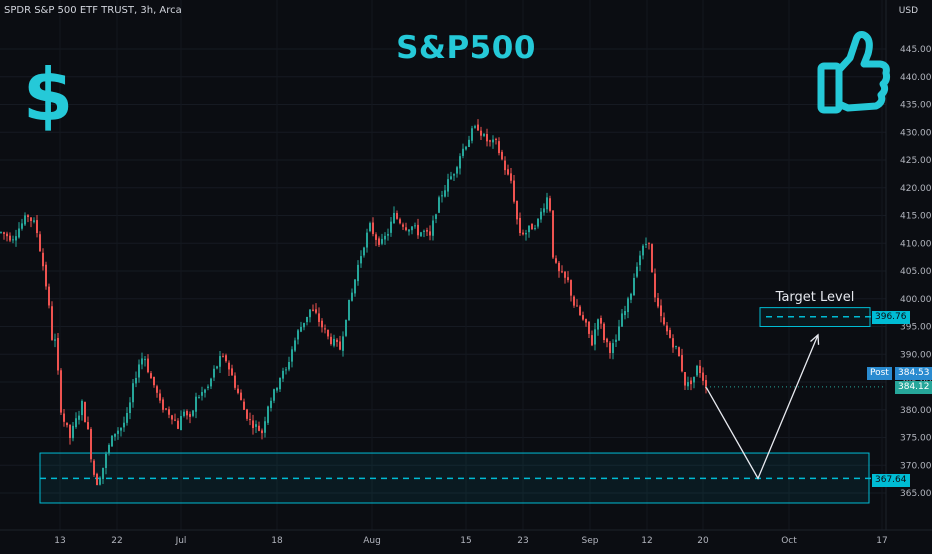  I want to click on overlay-layer, so click(795, 406).